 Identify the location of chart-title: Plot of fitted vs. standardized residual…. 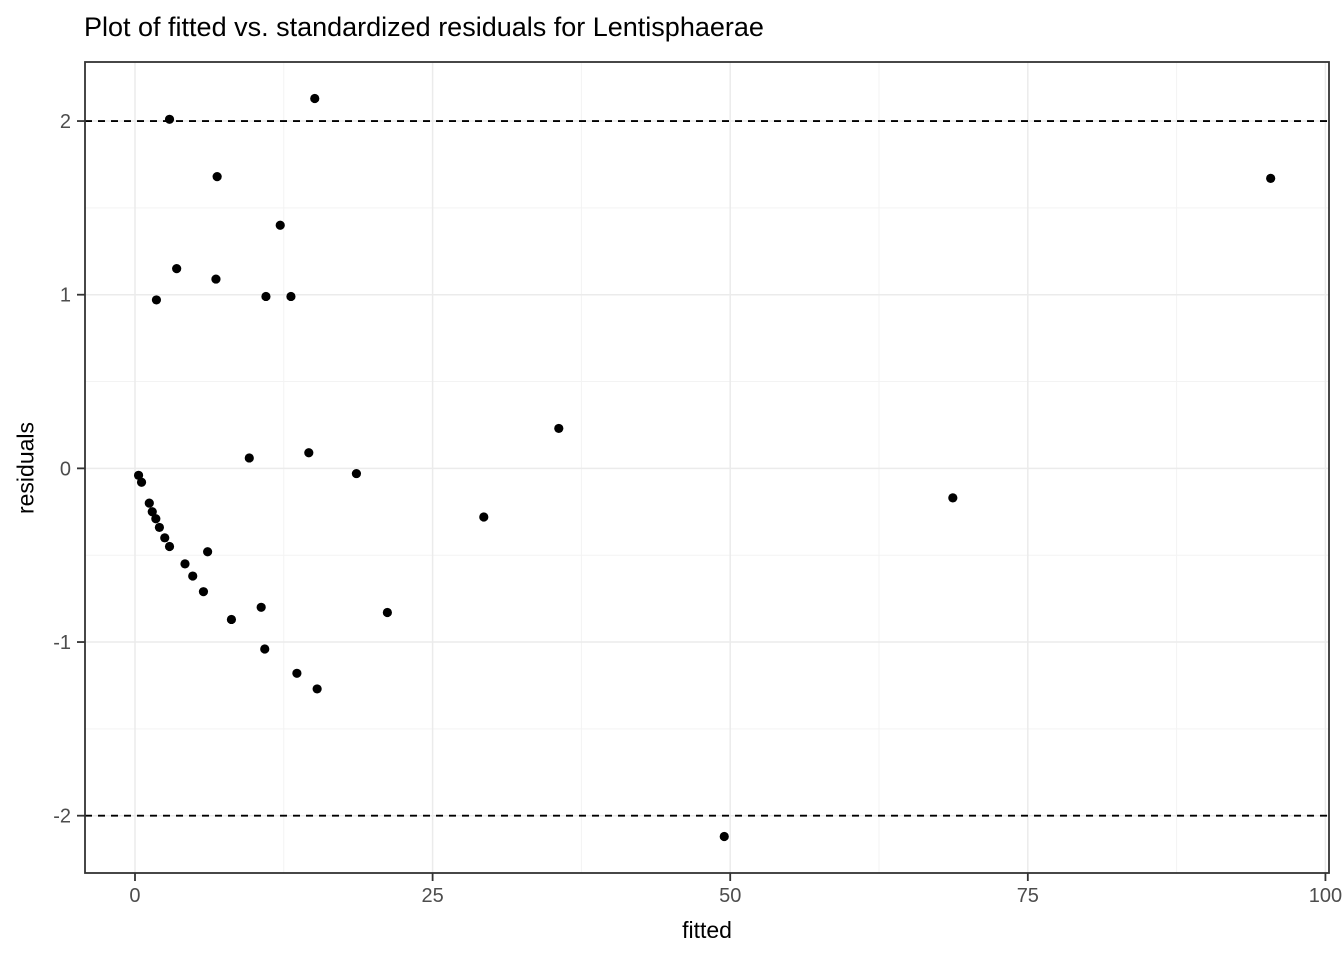
(424, 27).